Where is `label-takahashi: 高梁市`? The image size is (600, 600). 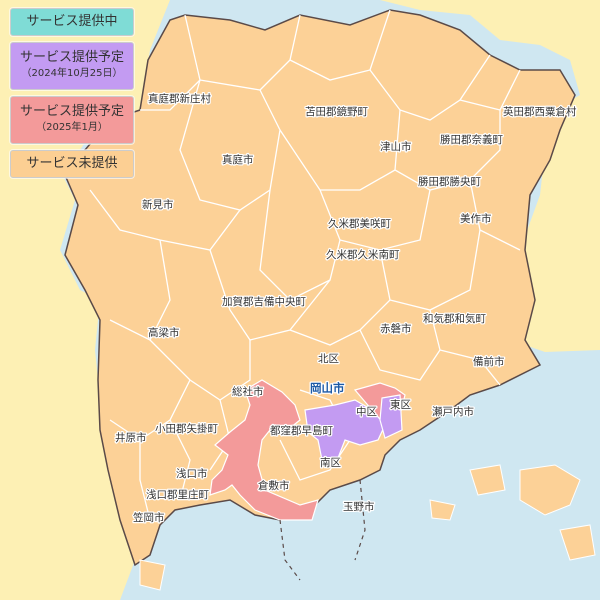 label-takahashi: 高梁市 is located at coordinates (164, 332).